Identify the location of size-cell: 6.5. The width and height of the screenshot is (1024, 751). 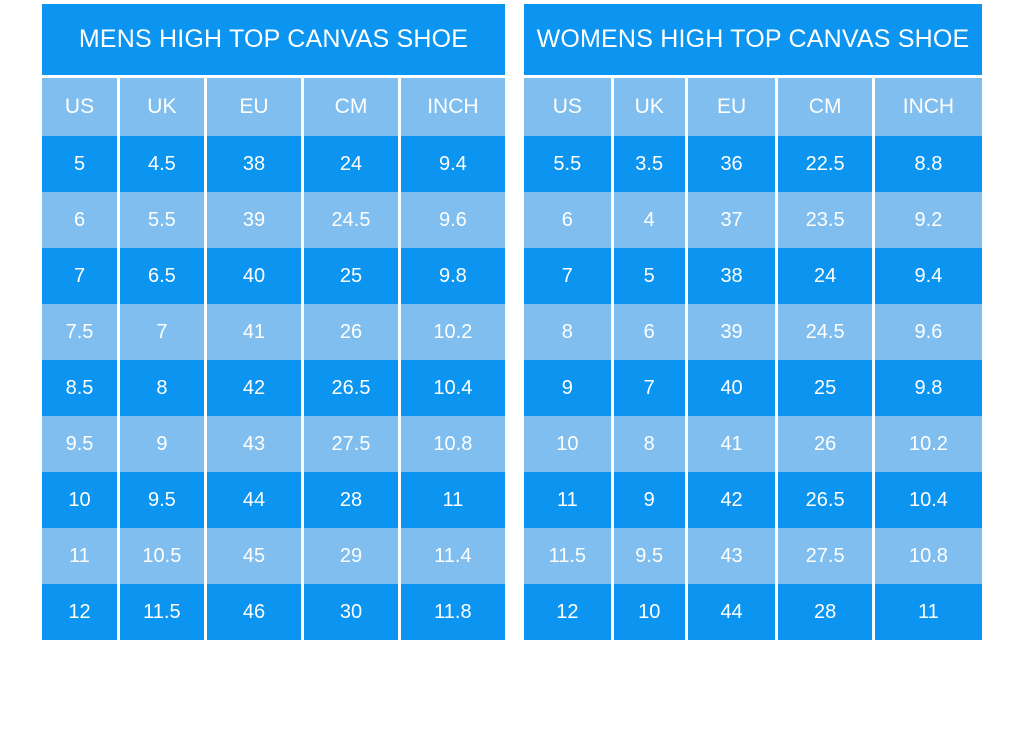
(162, 276).